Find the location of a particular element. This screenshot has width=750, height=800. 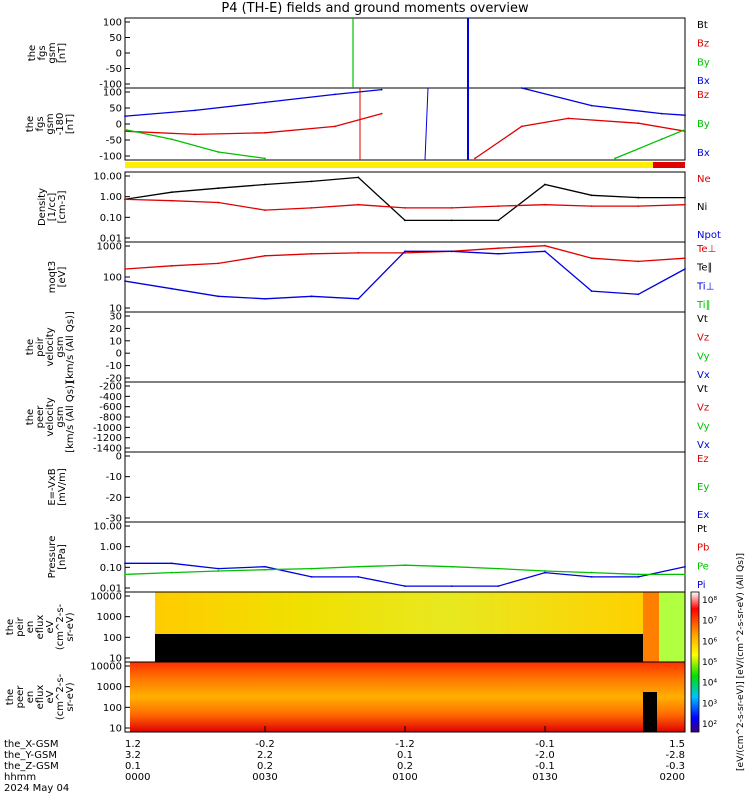

electron-spectrogram-fill is located at coordinates (407, 697).